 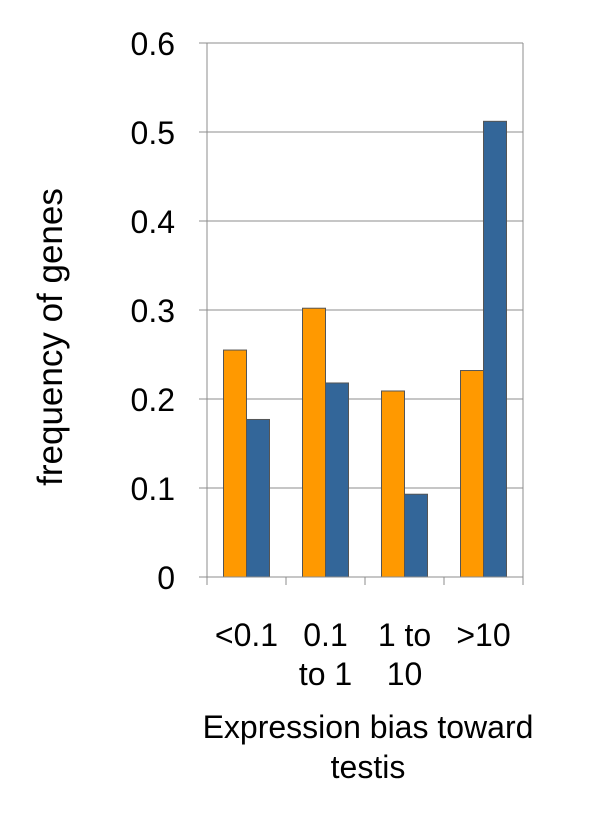 What do you see at coordinates (153, 222) in the screenshot?
I see `y-tick-label: 0.4` at bounding box center [153, 222].